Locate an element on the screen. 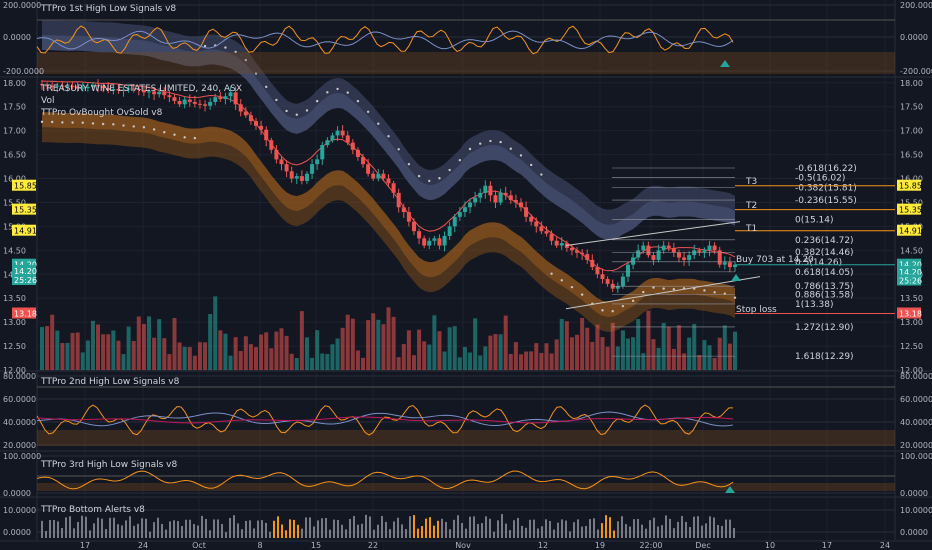  fib-label: 1(13.38) is located at coordinates (814, 305).